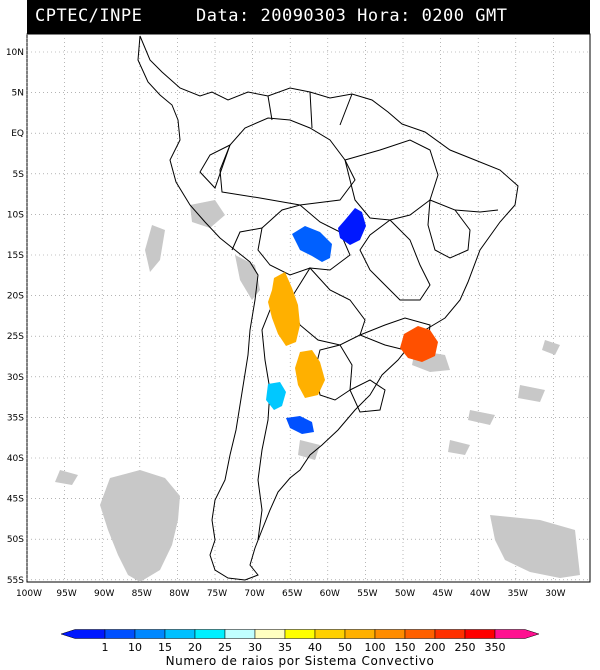  Describe the element at coordinates (330, 594) in the screenshot. I see `longitude-label: 60W` at that location.